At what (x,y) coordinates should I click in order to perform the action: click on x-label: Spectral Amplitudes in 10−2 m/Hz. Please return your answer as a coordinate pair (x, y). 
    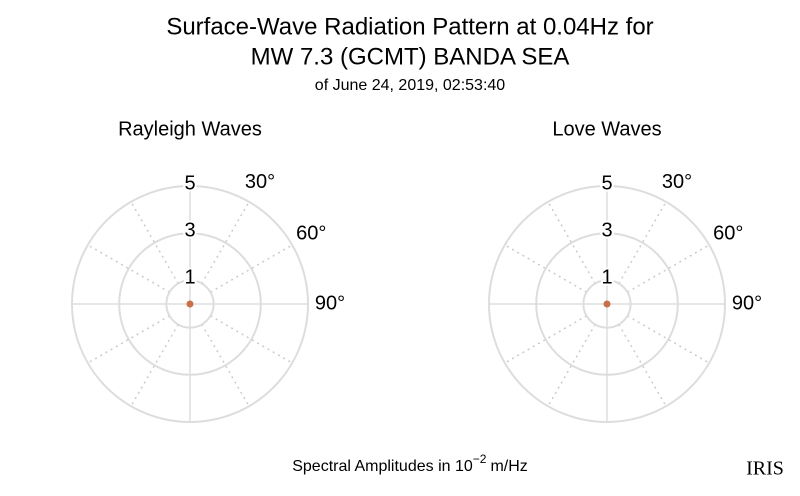
    Looking at the image, I should click on (410, 463).